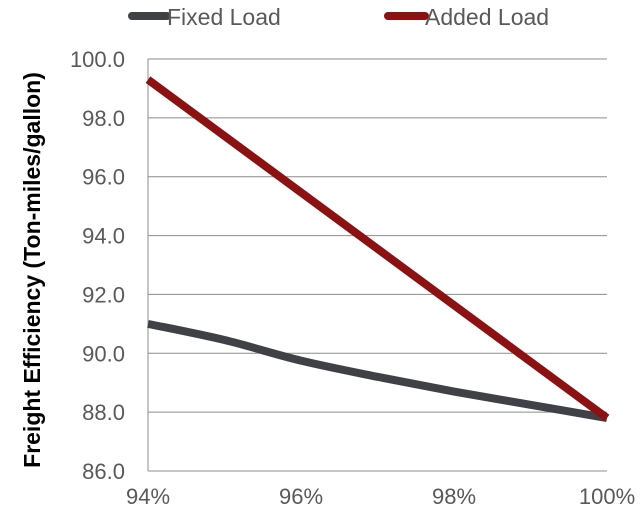 This screenshot has width=644, height=519. Describe the element at coordinates (301, 496) in the screenshot. I see `x-tick-label: 96%` at that location.